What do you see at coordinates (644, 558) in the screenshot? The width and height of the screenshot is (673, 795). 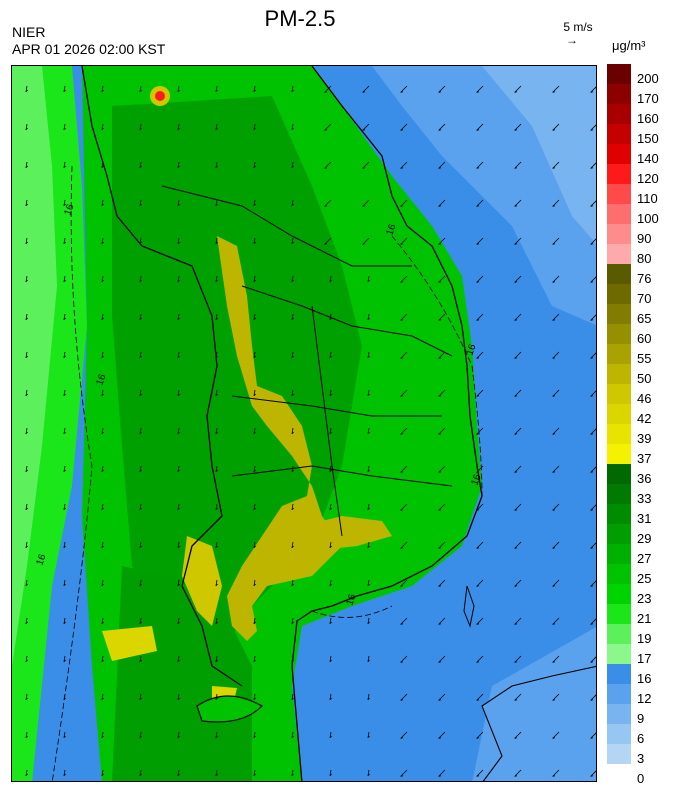 I see `legend-label: 27` at bounding box center [644, 558].